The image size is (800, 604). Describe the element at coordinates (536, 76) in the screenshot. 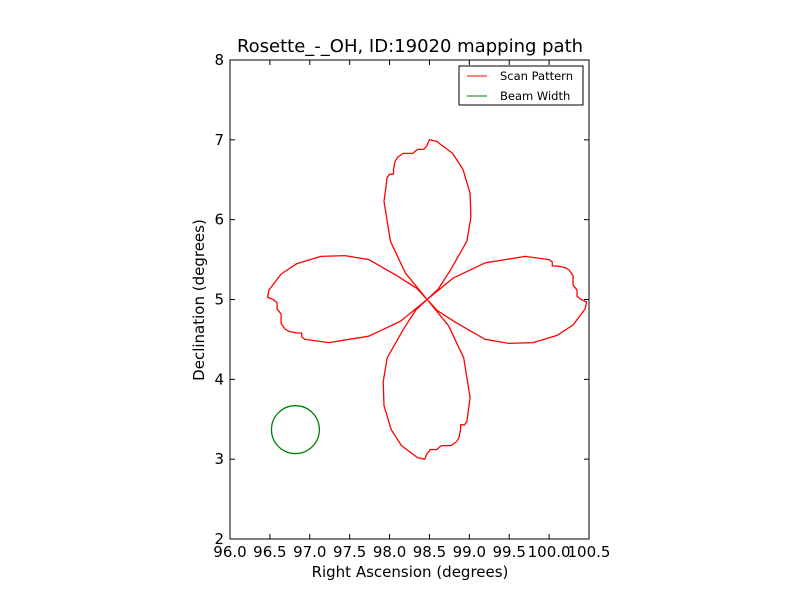

I see `legend-label-scan-pattern: Scan Pattern` at that location.